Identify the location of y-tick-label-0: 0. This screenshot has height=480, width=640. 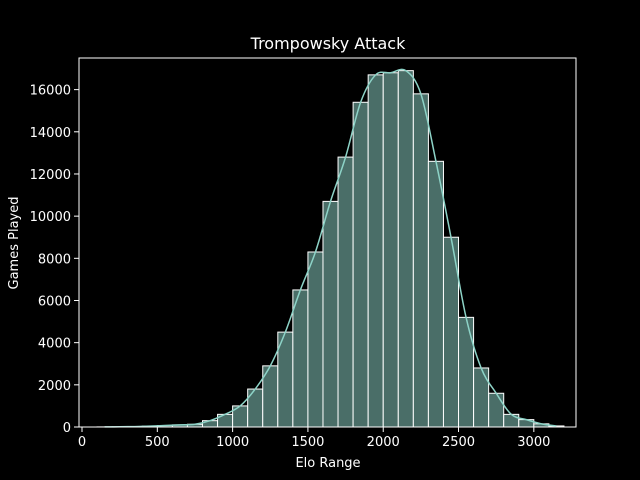
(67, 428).